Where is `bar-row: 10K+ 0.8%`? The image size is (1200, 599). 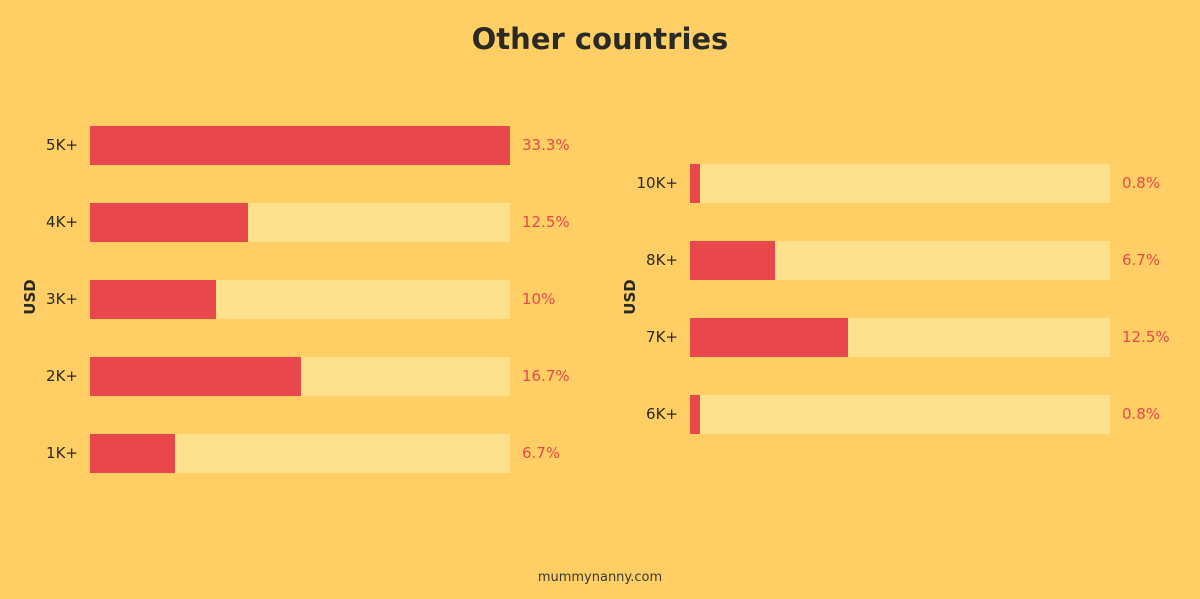 bar-row: 10K+ 0.8% is located at coordinates (900, 183).